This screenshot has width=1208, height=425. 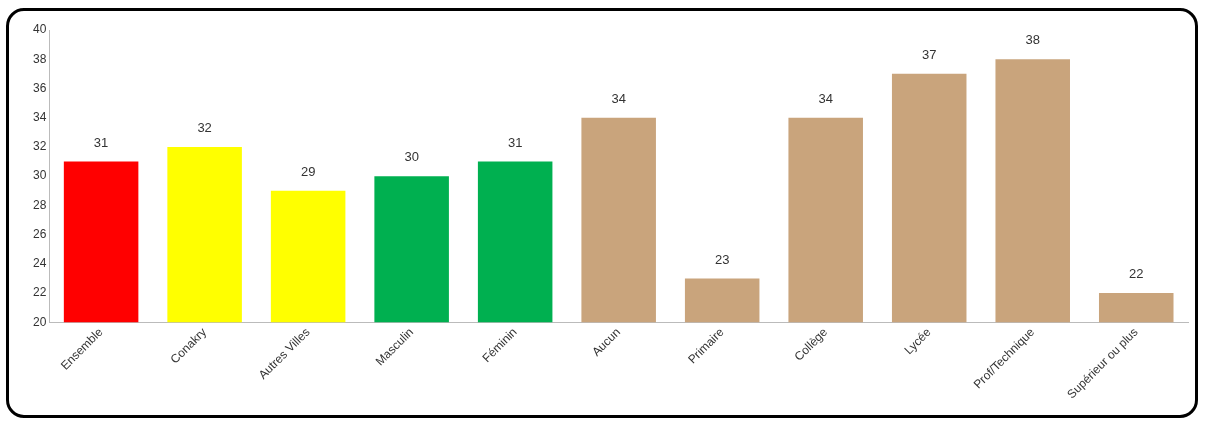 What do you see at coordinates (722, 259) in the screenshot?
I see `data-label: 23` at bounding box center [722, 259].